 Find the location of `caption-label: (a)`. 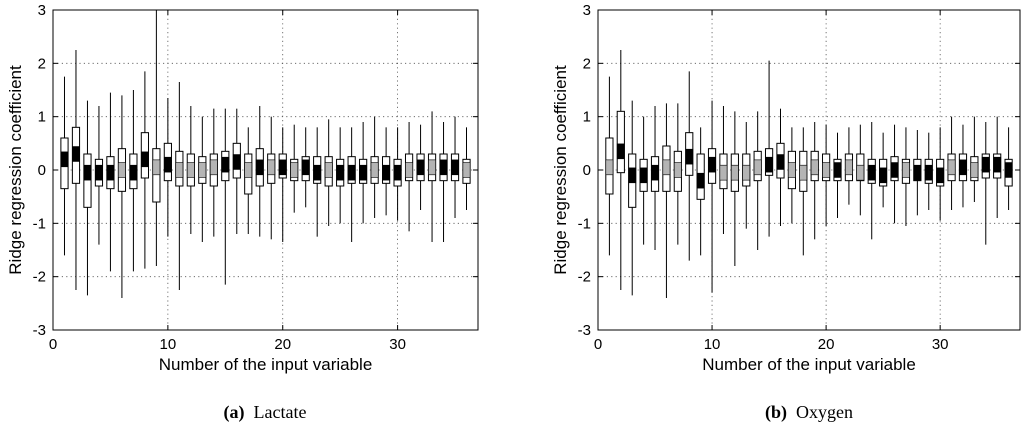

caption-label: (a) is located at coordinates (234, 412).